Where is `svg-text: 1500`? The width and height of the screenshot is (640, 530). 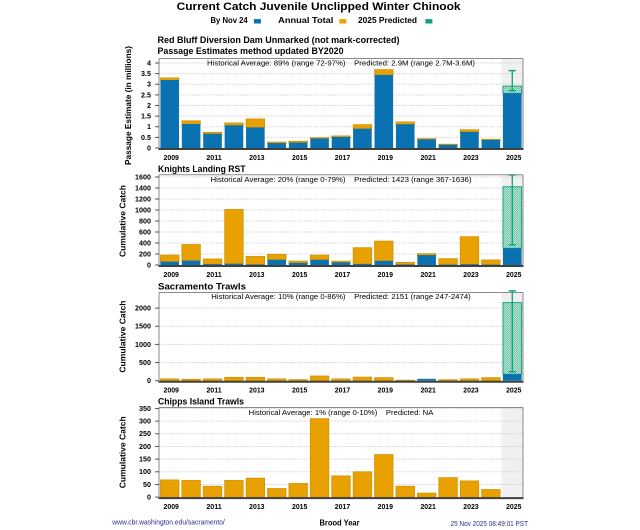 svg-text: 1500 is located at coordinates (143, 326).